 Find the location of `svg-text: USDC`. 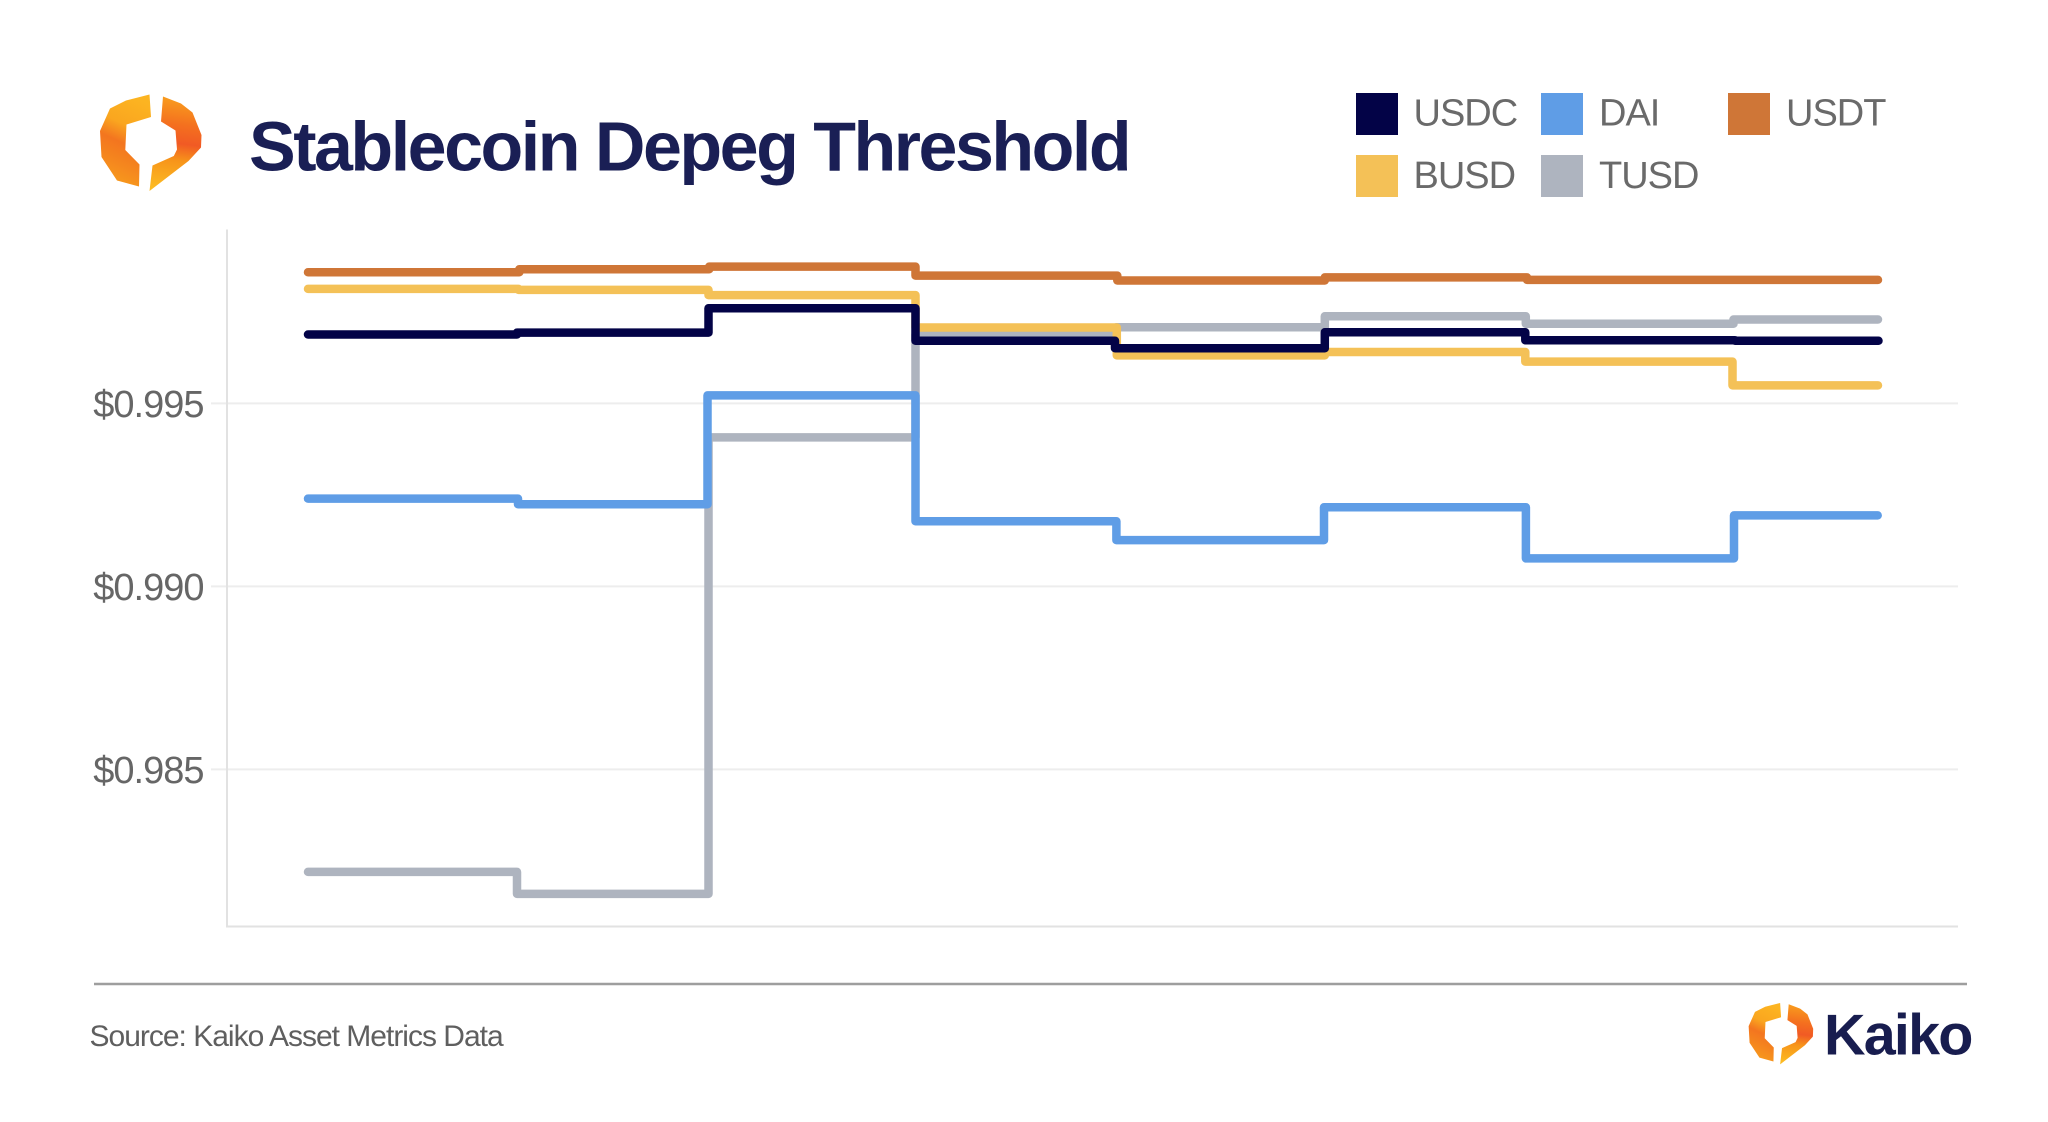

svg-text: USDC is located at coordinates (1466, 114).